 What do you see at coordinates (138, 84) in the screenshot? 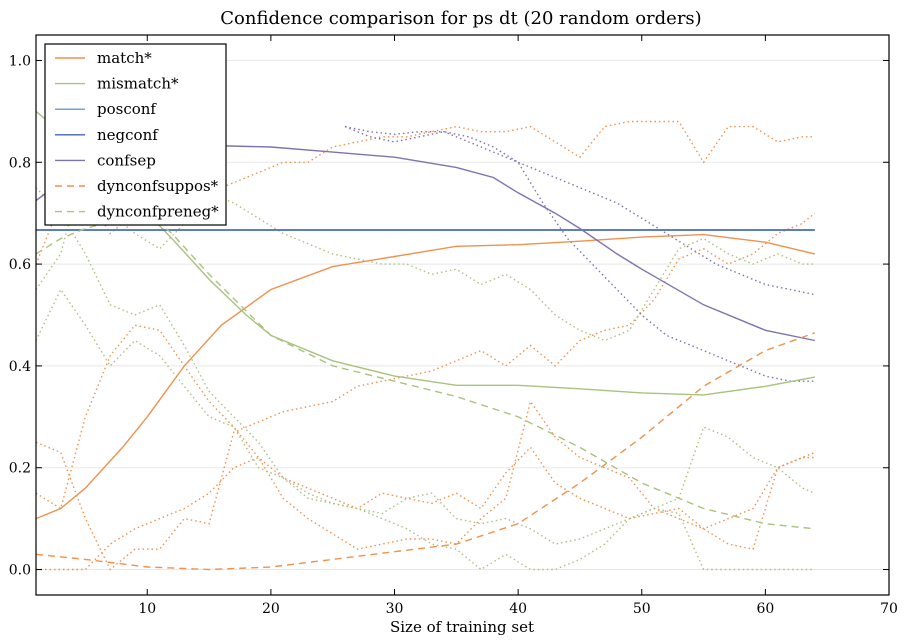
I see `legend-label: mismatch*` at bounding box center [138, 84].